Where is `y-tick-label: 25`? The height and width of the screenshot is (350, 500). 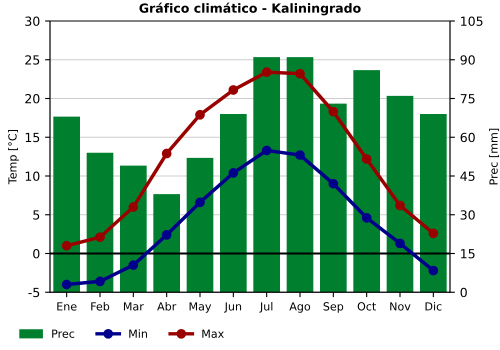 y-tick-label: 25 is located at coordinates (32, 60).